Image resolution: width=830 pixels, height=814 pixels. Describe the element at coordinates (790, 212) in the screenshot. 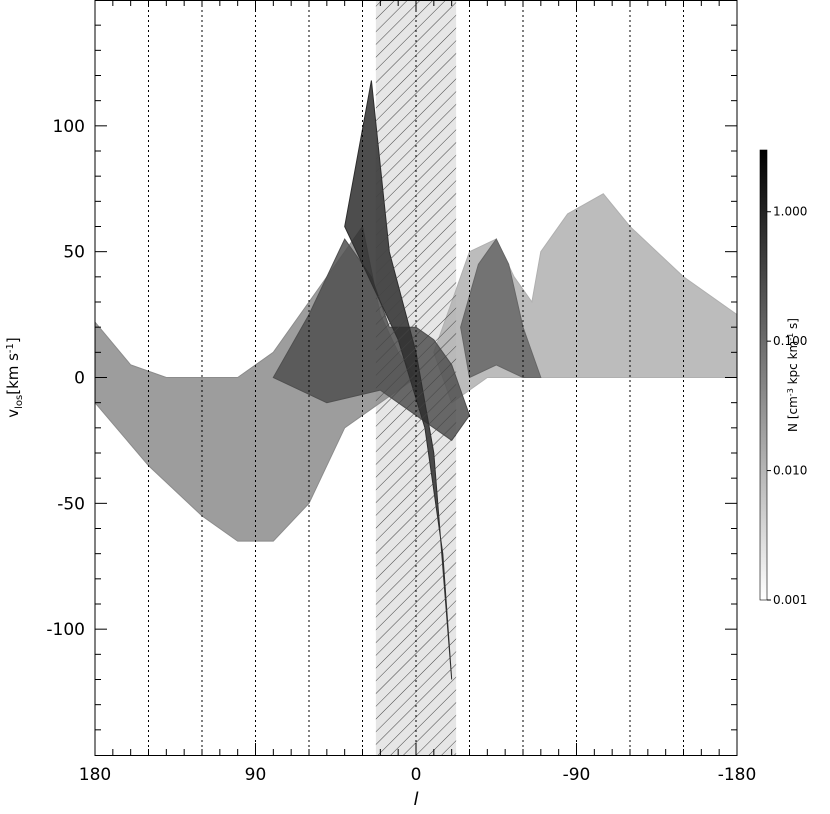

I see `colorbar-tick-label: 1.000` at that location.